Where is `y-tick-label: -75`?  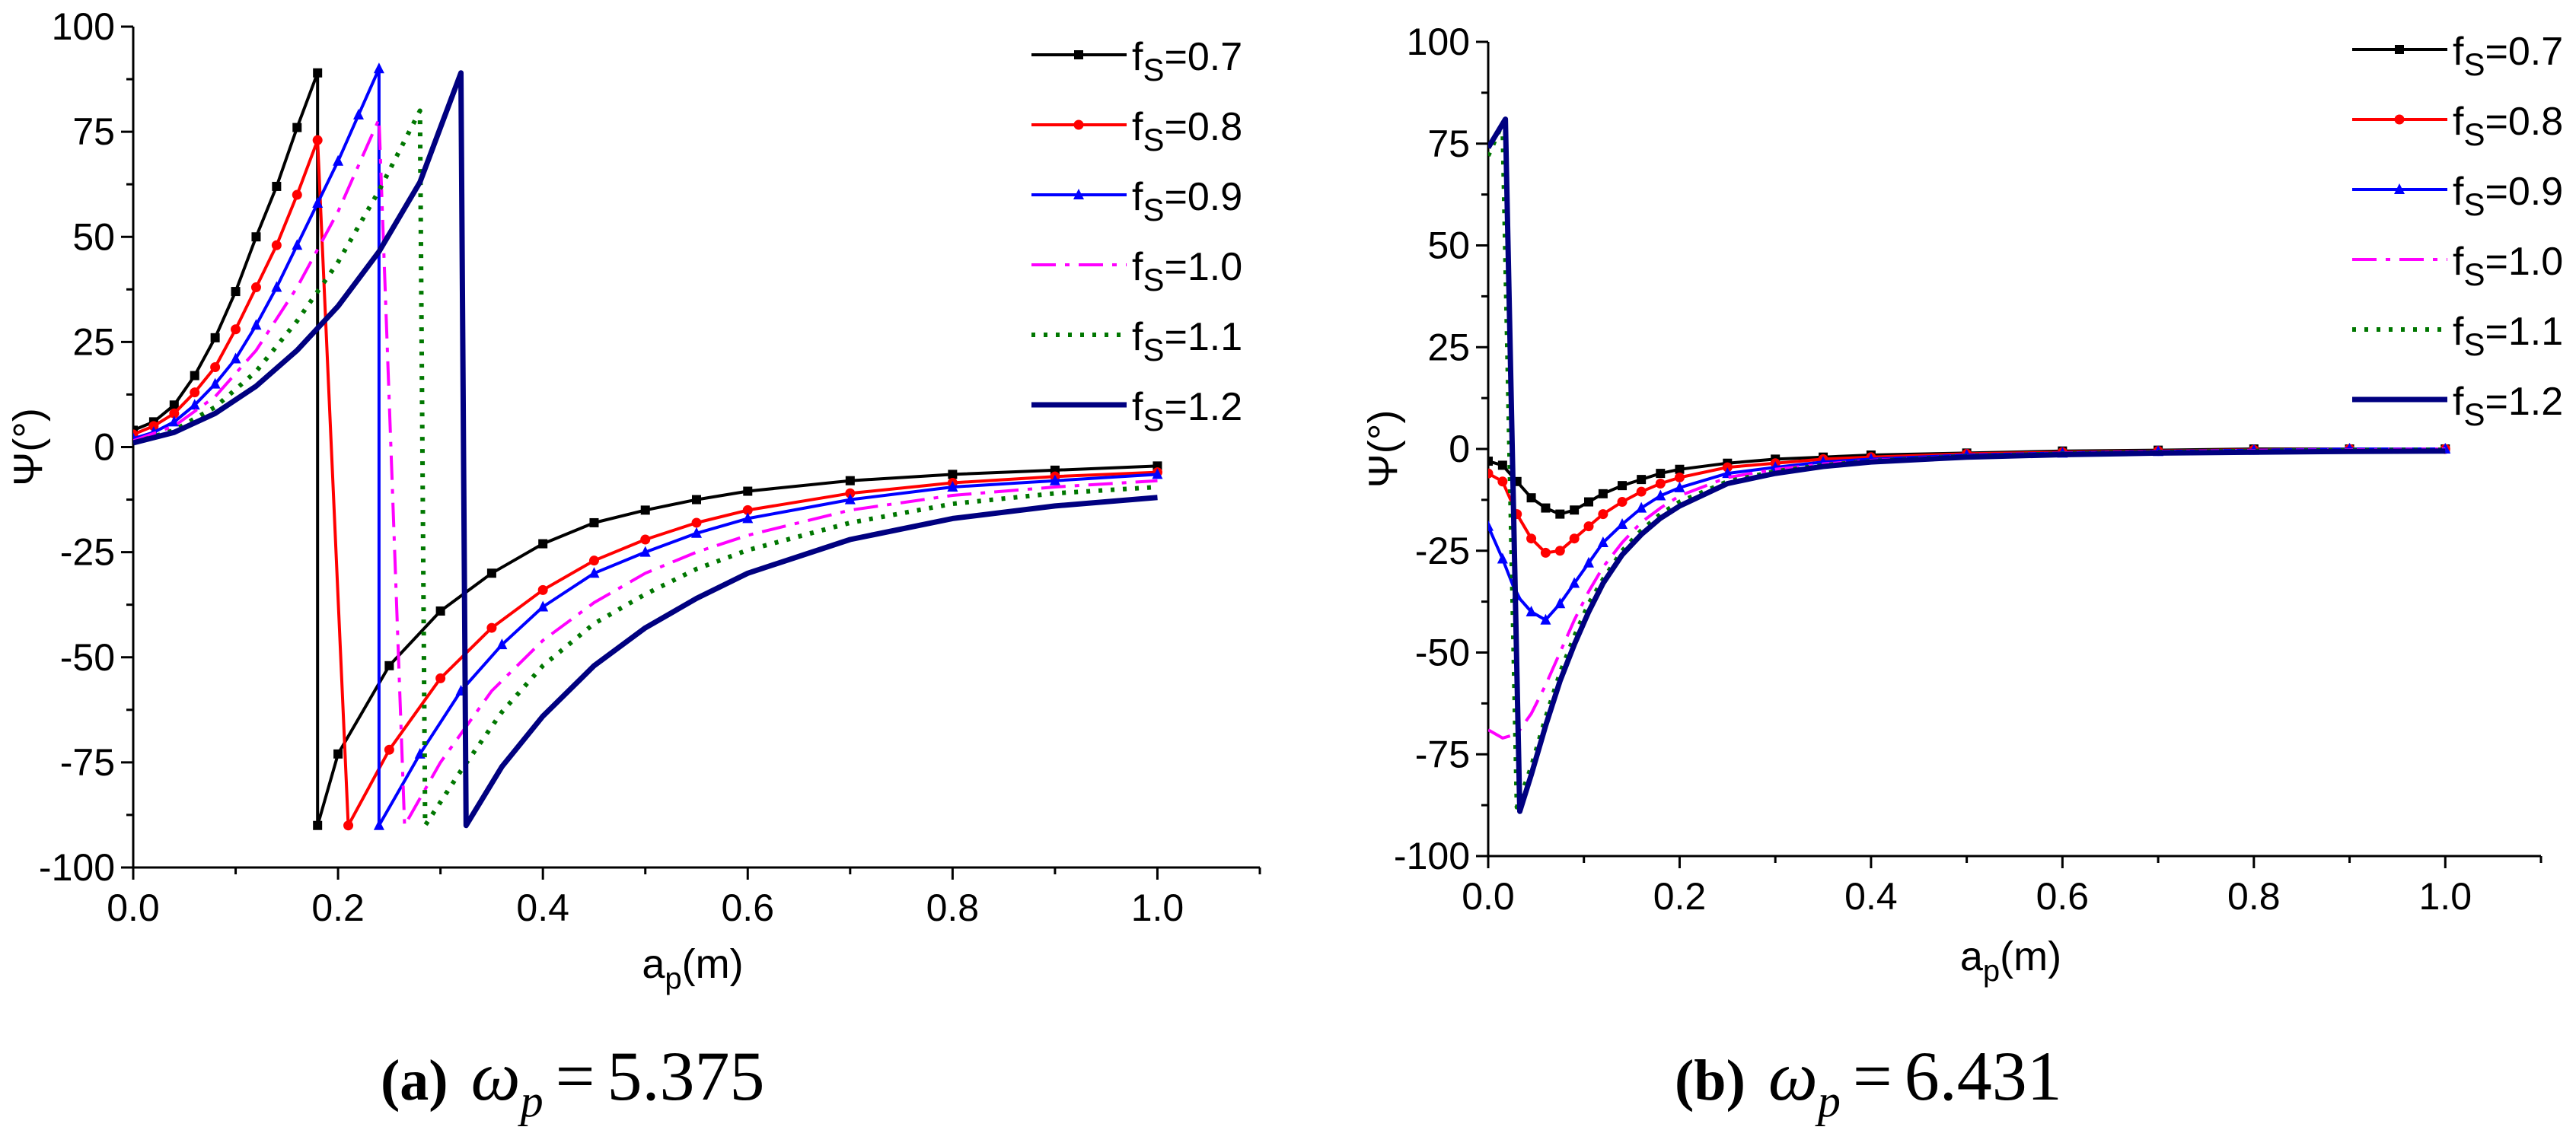 y-tick-label: -75 is located at coordinates (87, 763).